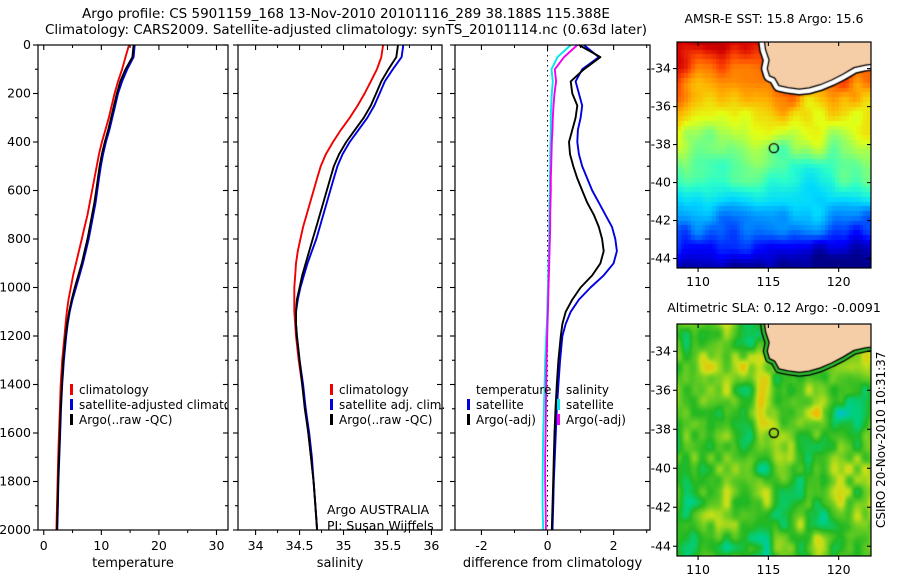 The height and width of the screenshot is (580, 900). I want to click on svg-text: 1600, so click(15, 432).